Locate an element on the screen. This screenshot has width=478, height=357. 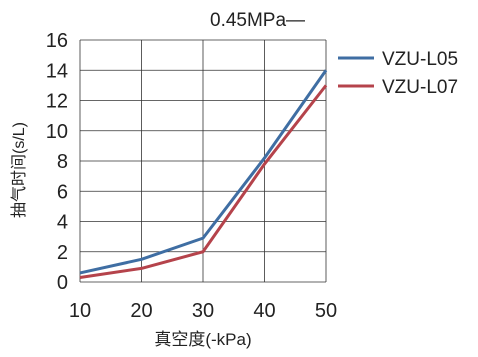
y-tick-label: 16 is located at coordinates (57, 41).